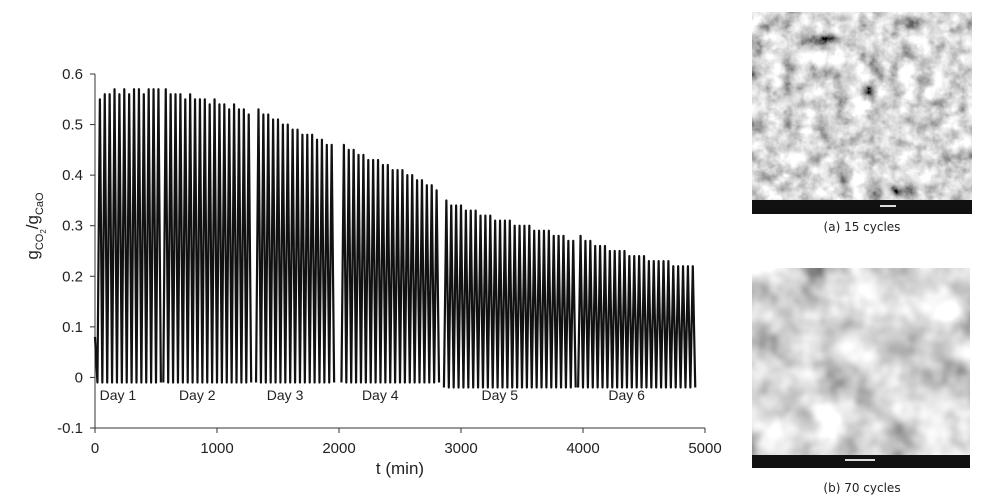  What do you see at coordinates (197, 395) in the screenshot?
I see `day-label: Day 2` at bounding box center [197, 395].